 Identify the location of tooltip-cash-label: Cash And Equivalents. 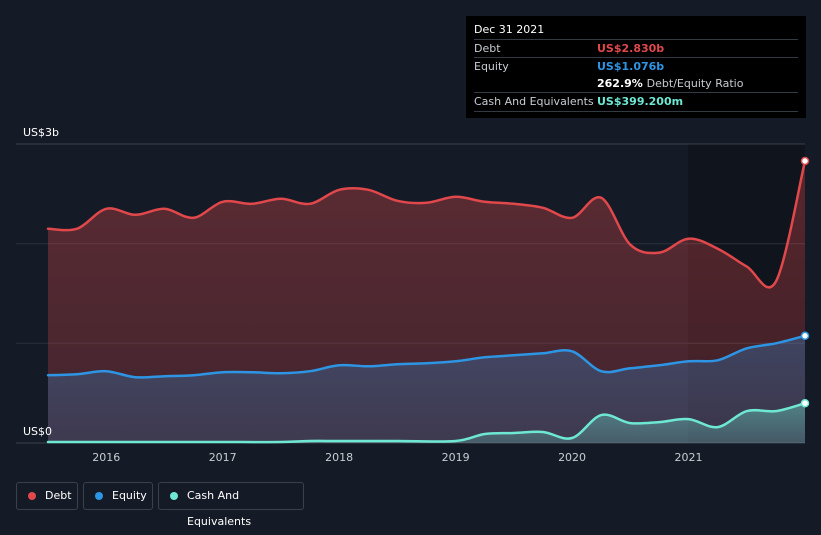
(534, 101).